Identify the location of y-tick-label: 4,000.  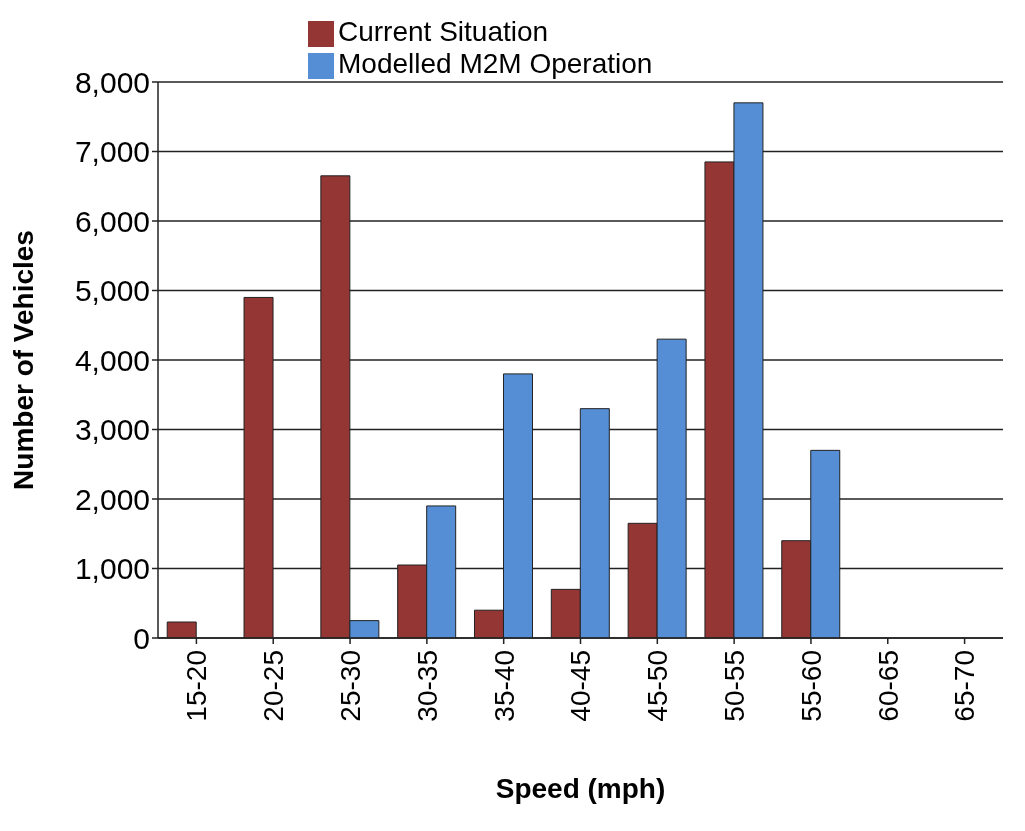
(112, 360).